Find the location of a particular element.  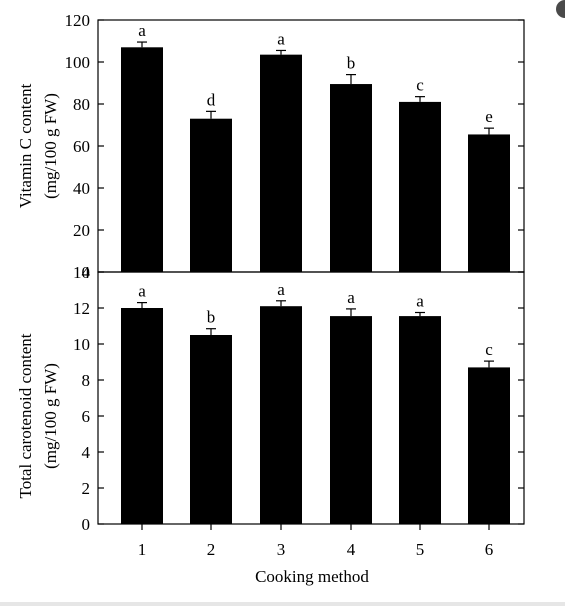

carotenoid-ylabel-line1: Total carotenoid content is located at coordinates (25, 415).